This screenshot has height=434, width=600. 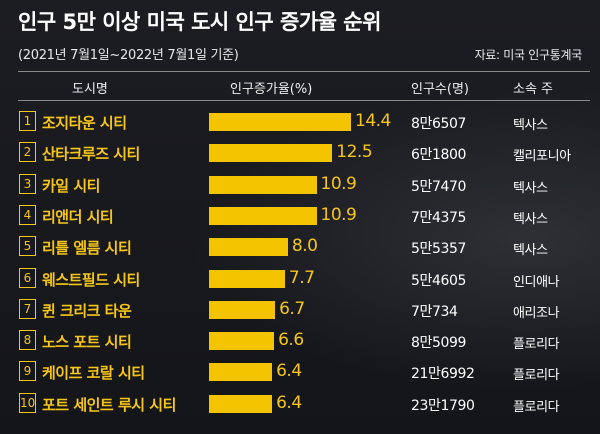 What do you see at coordinates (71, 185) in the screenshot?
I see `city-label: 카일 시티` at bounding box center [71, 185].